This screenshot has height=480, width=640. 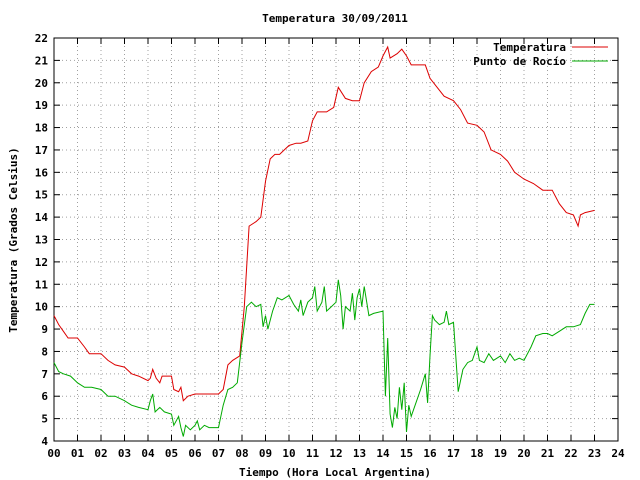 What do you see at coordinates (430, 453) in the screenshot?
I see `x-tick-label: 16` at bounding box center [430, 453].